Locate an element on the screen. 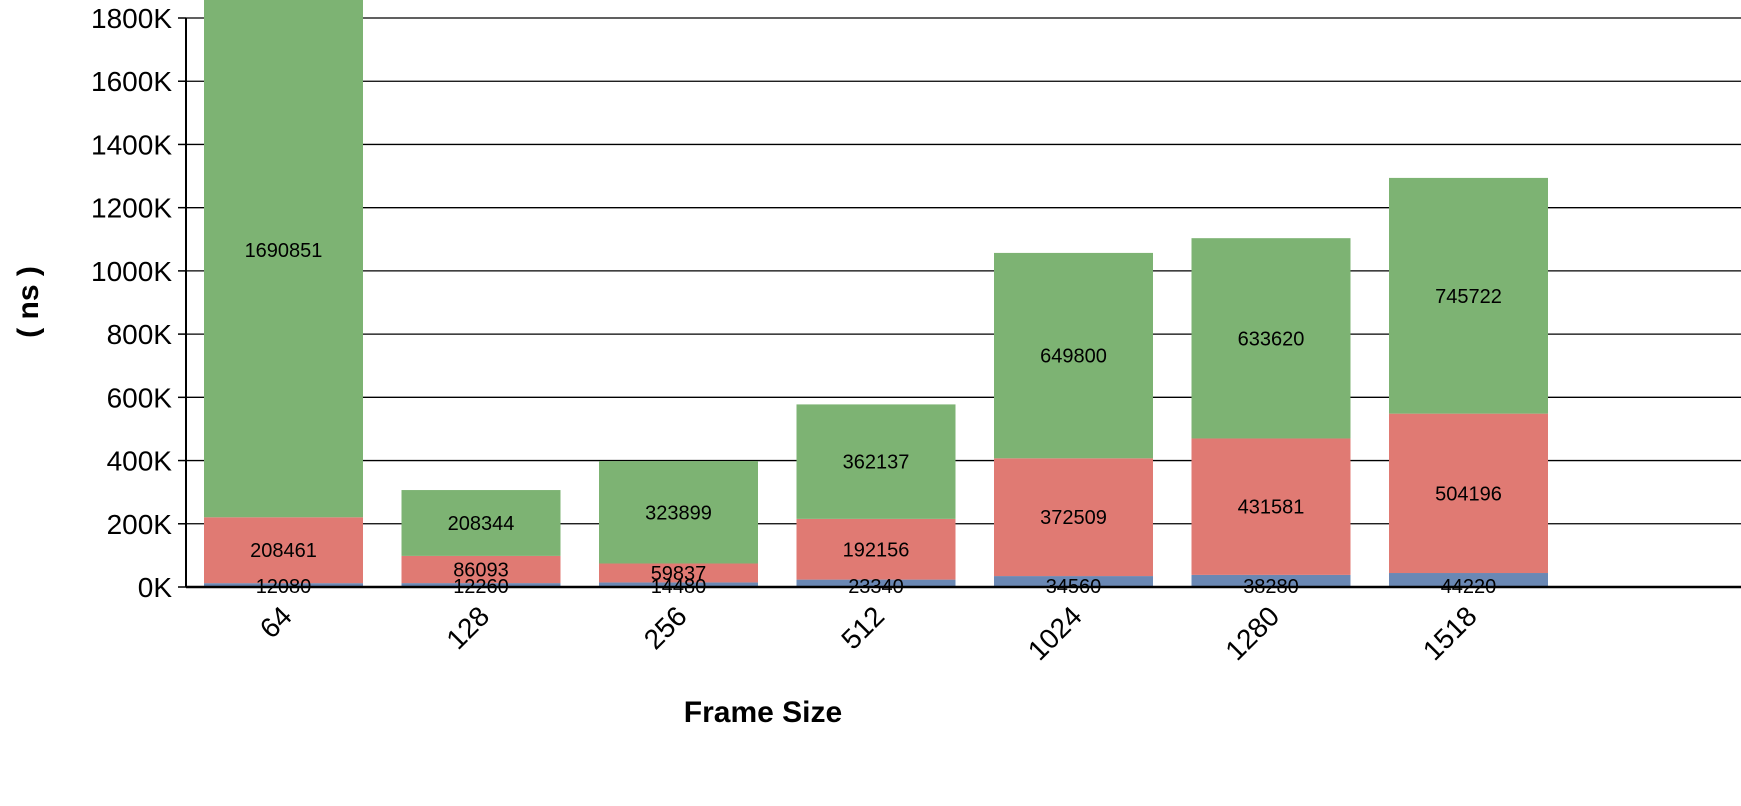 The image size is (1741, 806). x-tick-label: 256 is located at coordinates (665, 627).